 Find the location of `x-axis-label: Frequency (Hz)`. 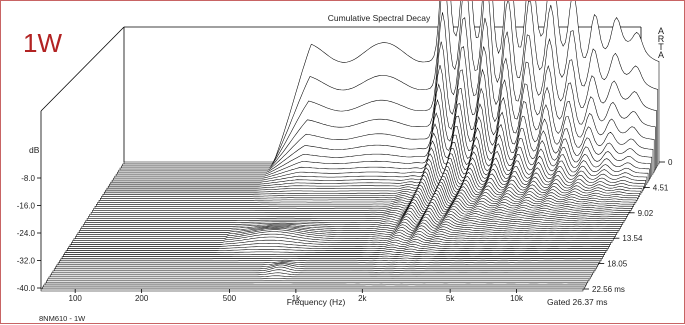

x-axis-label: Frequency (Hz) is located at coordinates (316, 302).